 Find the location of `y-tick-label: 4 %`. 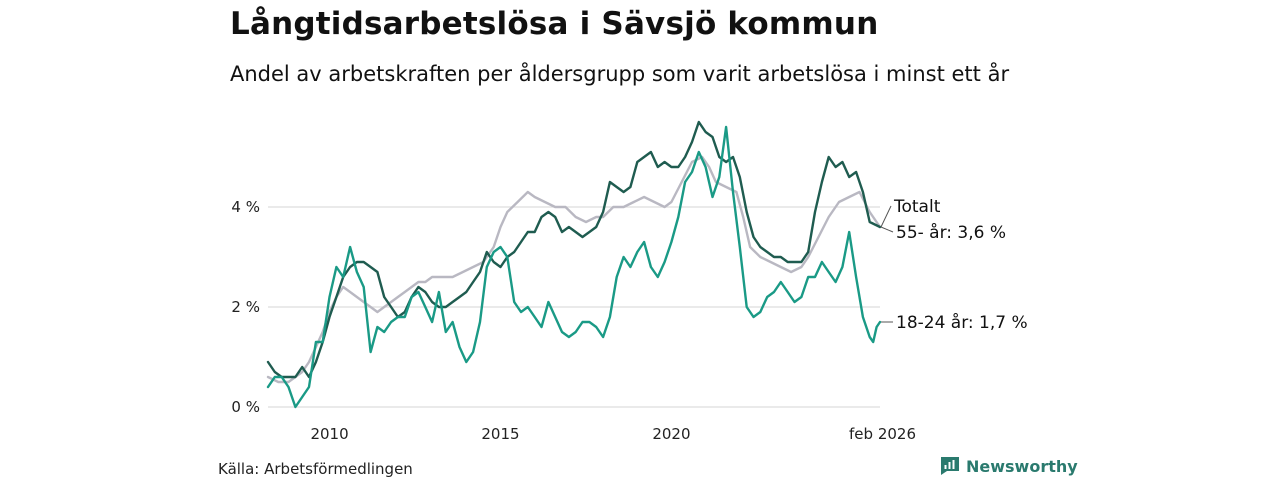

y-tick-label: 4 % is located at coordinates (245, 207).